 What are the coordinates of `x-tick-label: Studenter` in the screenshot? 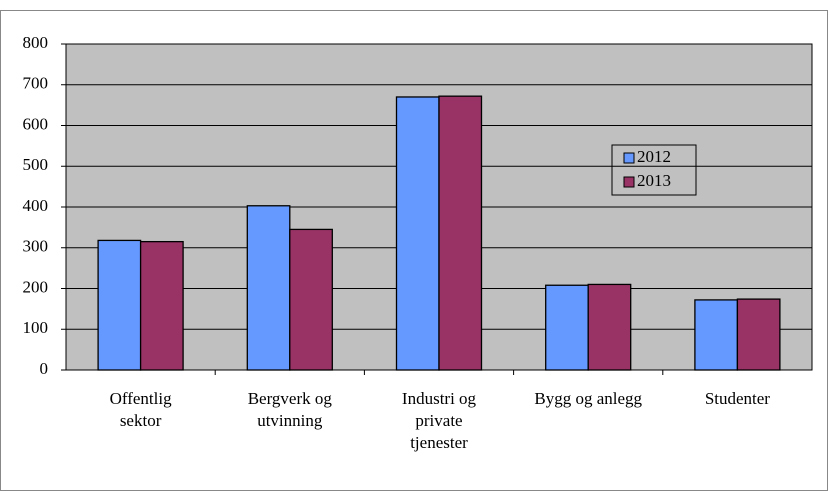 It's located at (737, 398).